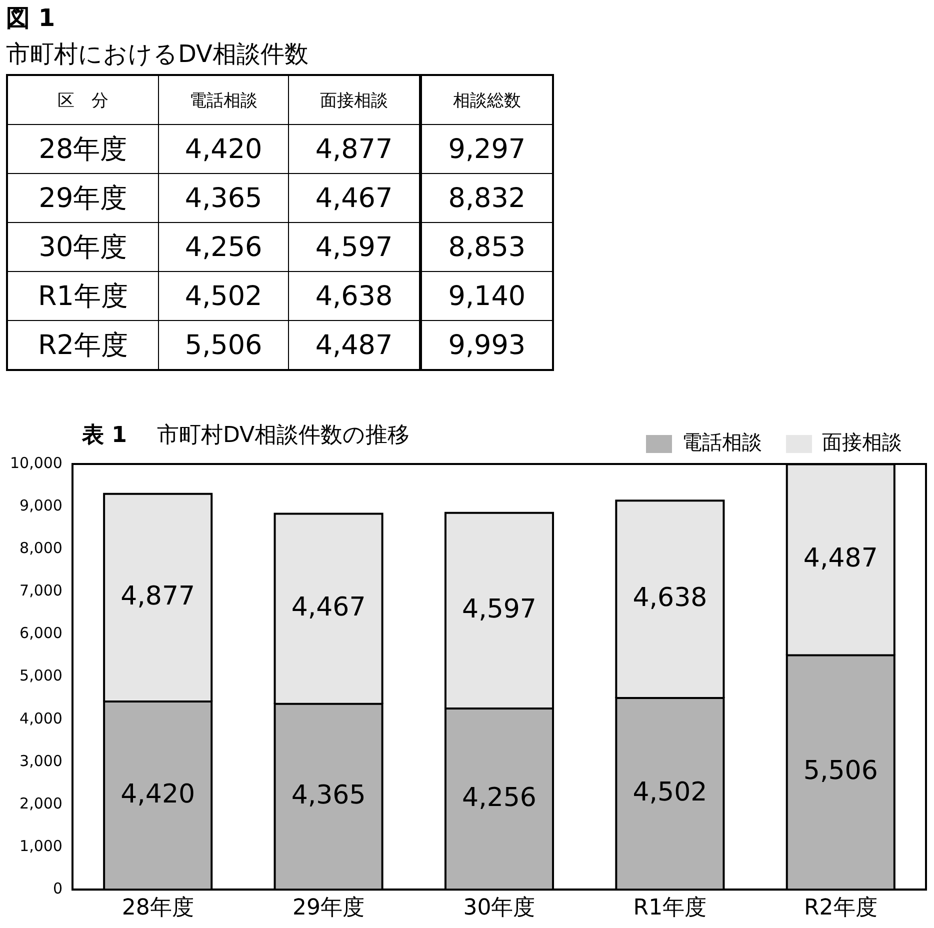  What do you see at coordinates (158, 908) in the screenshot?
I see `x-tick-label: 28年度` at bounding box center [158, 908].